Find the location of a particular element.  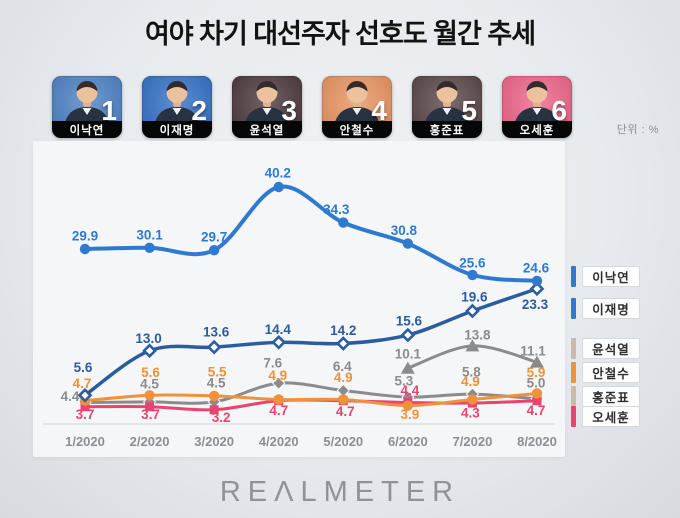

legend-label: 윤석열 is located at coordinates (611, 348).